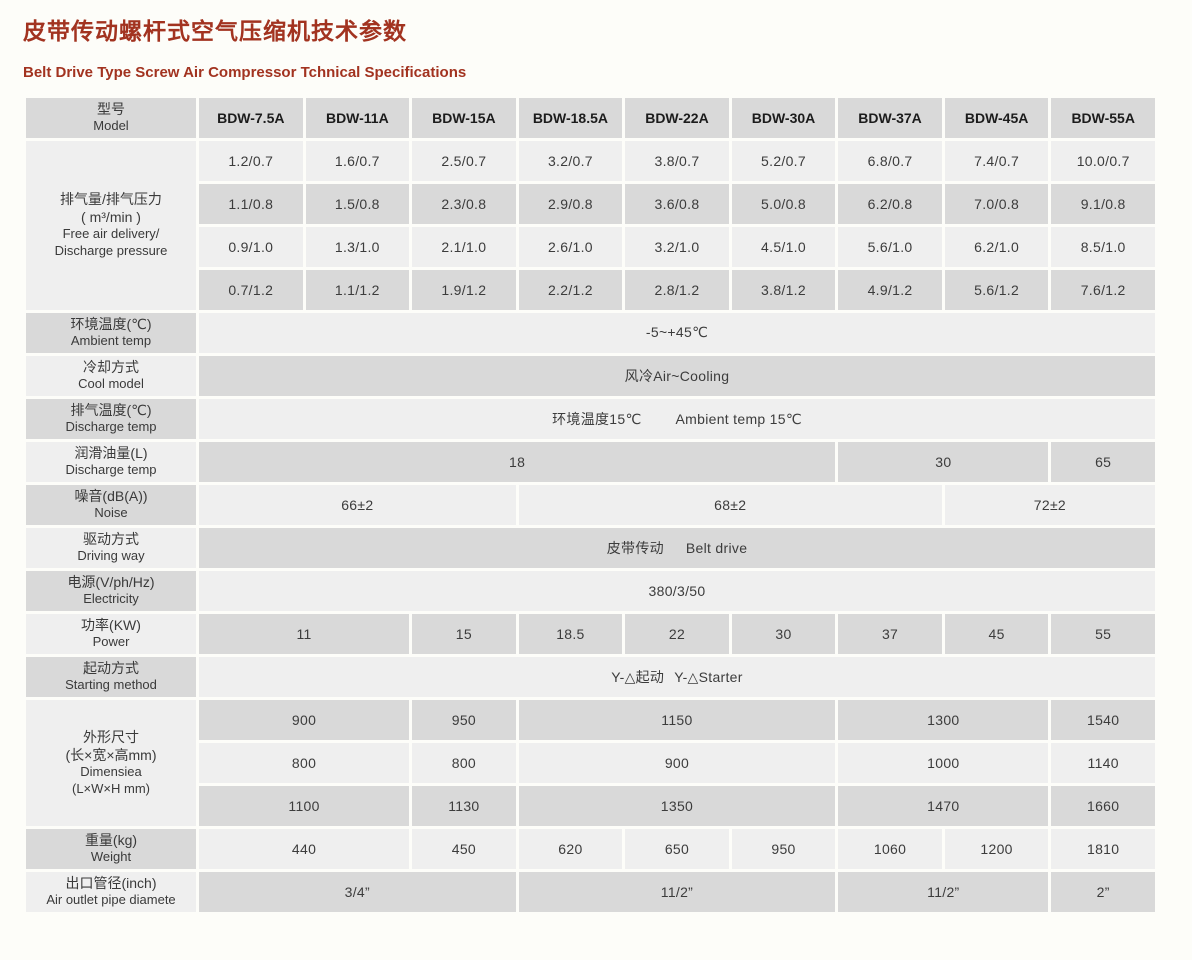 Image resolution: width=1192 pixels, height=960 pixels. Describe the element at coordinates (111, 883) in the screenshot. I see `pipe-label-zh: 出口管径(inch)` at that location.